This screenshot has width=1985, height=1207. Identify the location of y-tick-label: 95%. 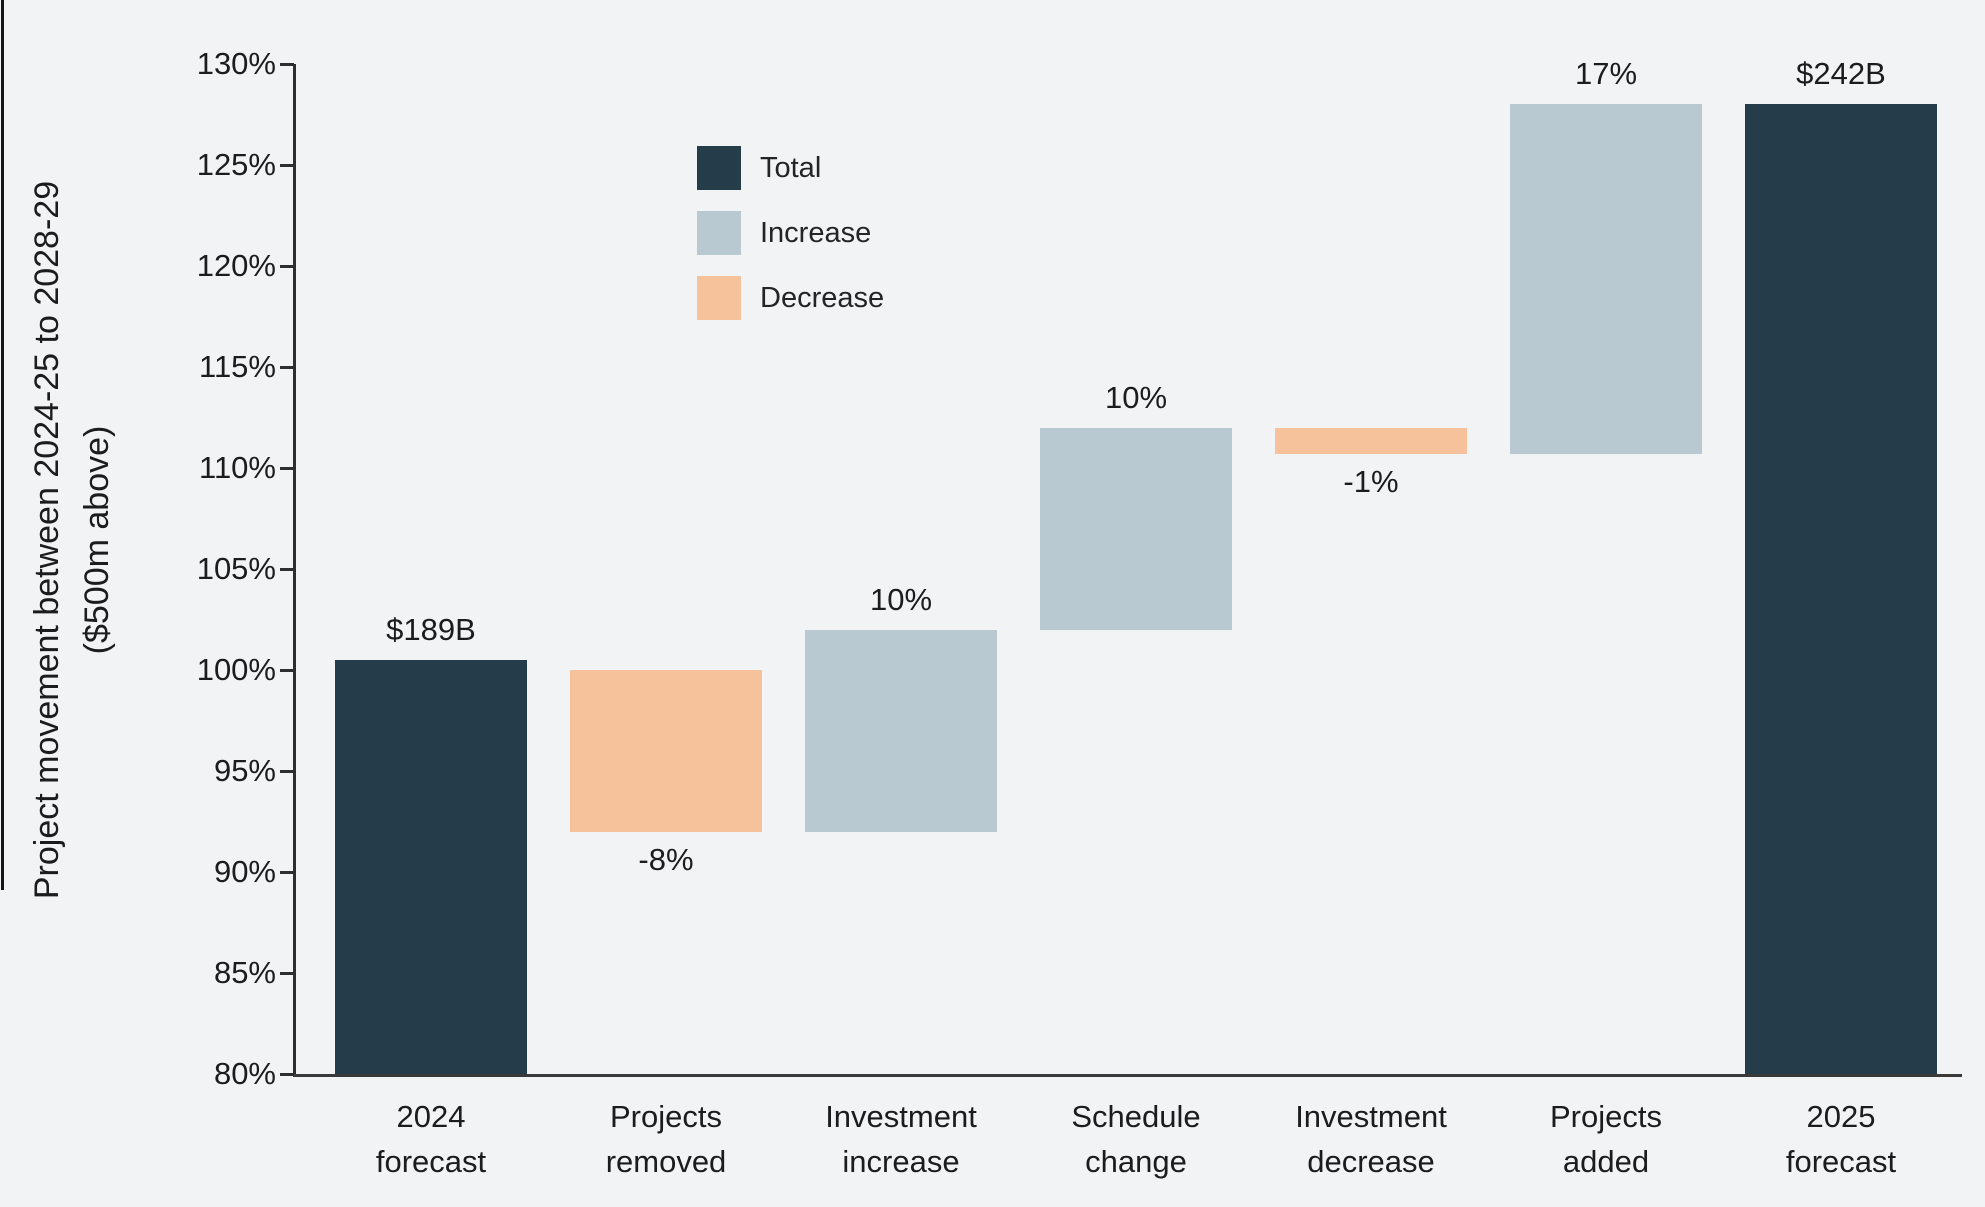
(244, 770).